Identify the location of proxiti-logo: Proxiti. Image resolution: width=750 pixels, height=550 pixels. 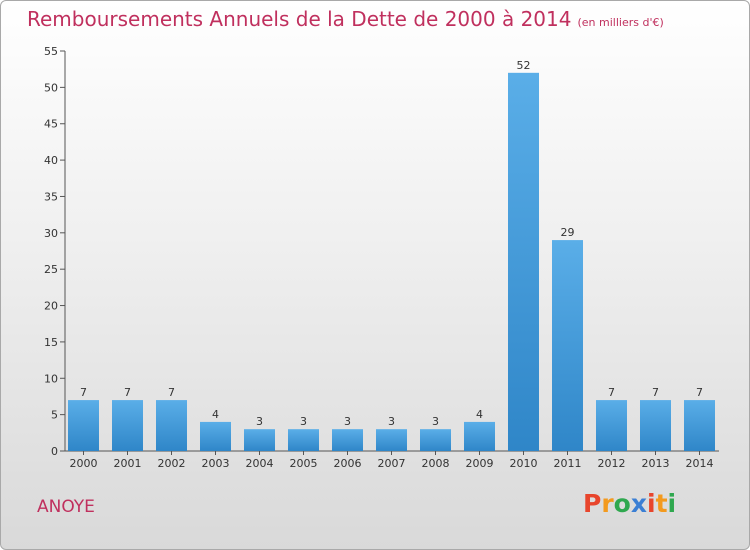
(629, 503).